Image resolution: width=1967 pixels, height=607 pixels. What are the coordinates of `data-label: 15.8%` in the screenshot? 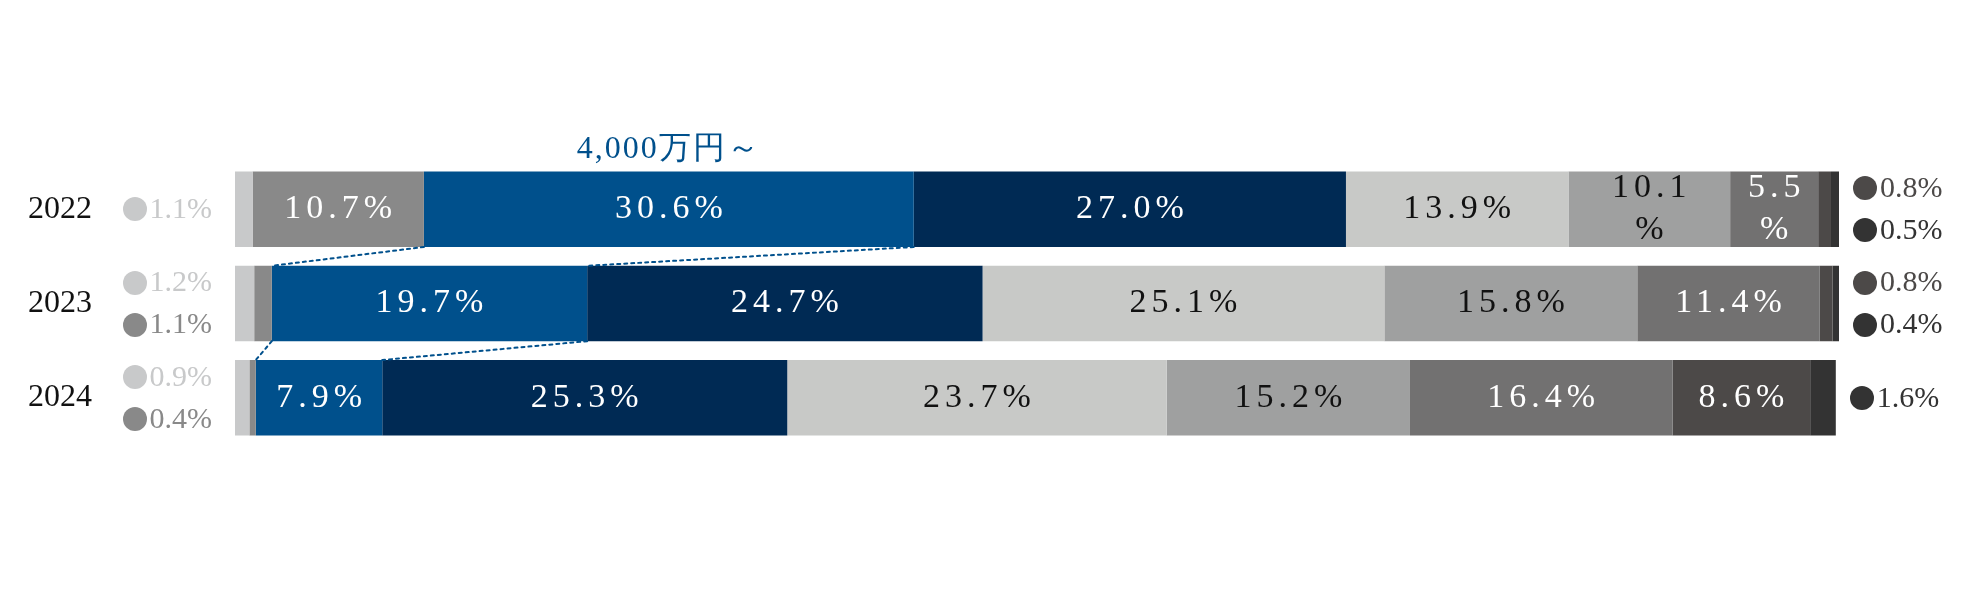 It's located at (1513, 301).